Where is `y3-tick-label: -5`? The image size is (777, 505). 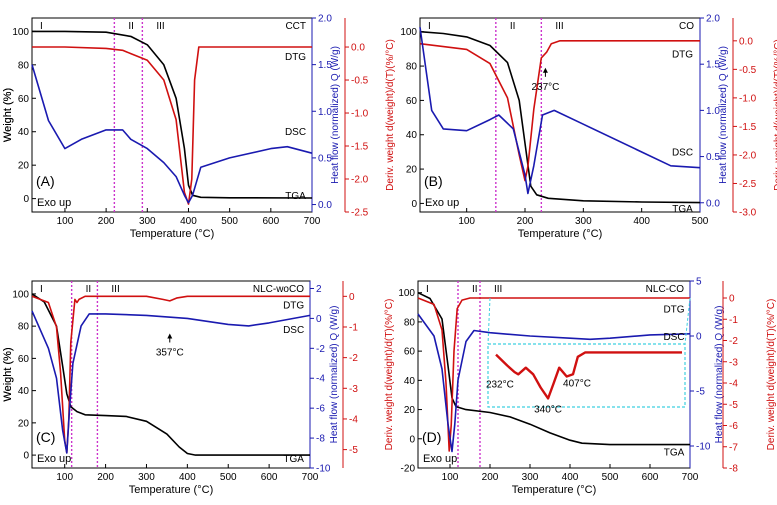
y3-tick-label: -5 is located at coordinates (733, 405).